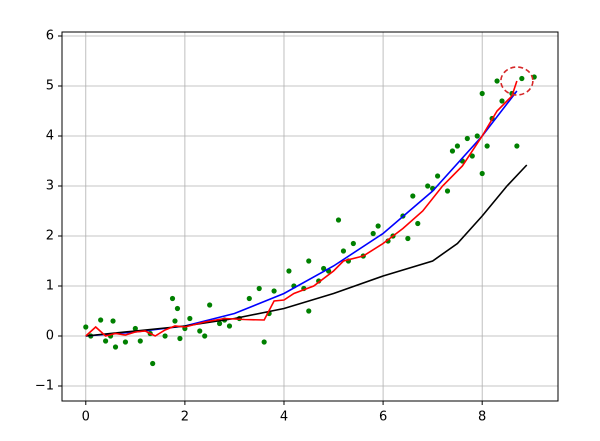 The image size is (600, 441). What do you see at coordinates (284, 417) in the screenshot?
I see `x-tick-label: 4` at bounding box center [284, 417].